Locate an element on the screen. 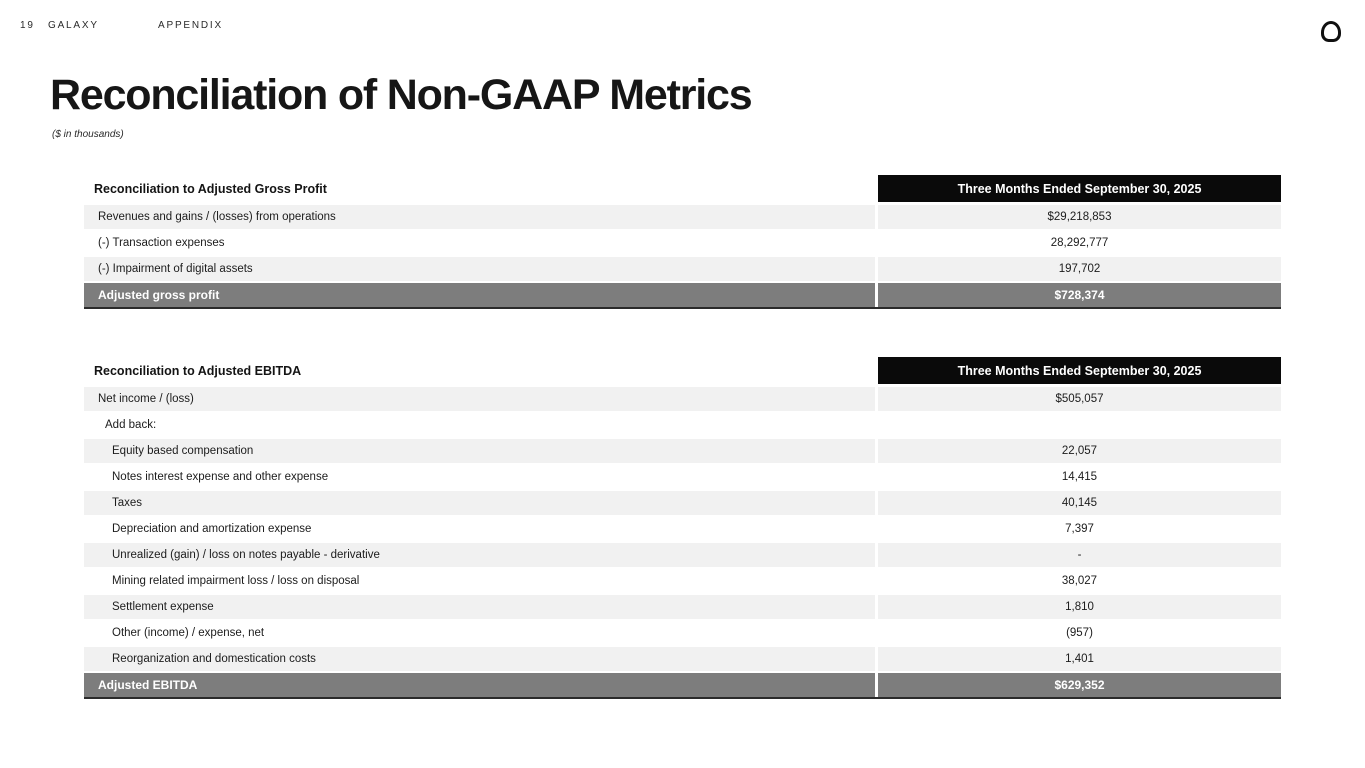 The height and width of the screenshot is (768, 1365). row-label: Taxes is located at coordinates (479, 503).